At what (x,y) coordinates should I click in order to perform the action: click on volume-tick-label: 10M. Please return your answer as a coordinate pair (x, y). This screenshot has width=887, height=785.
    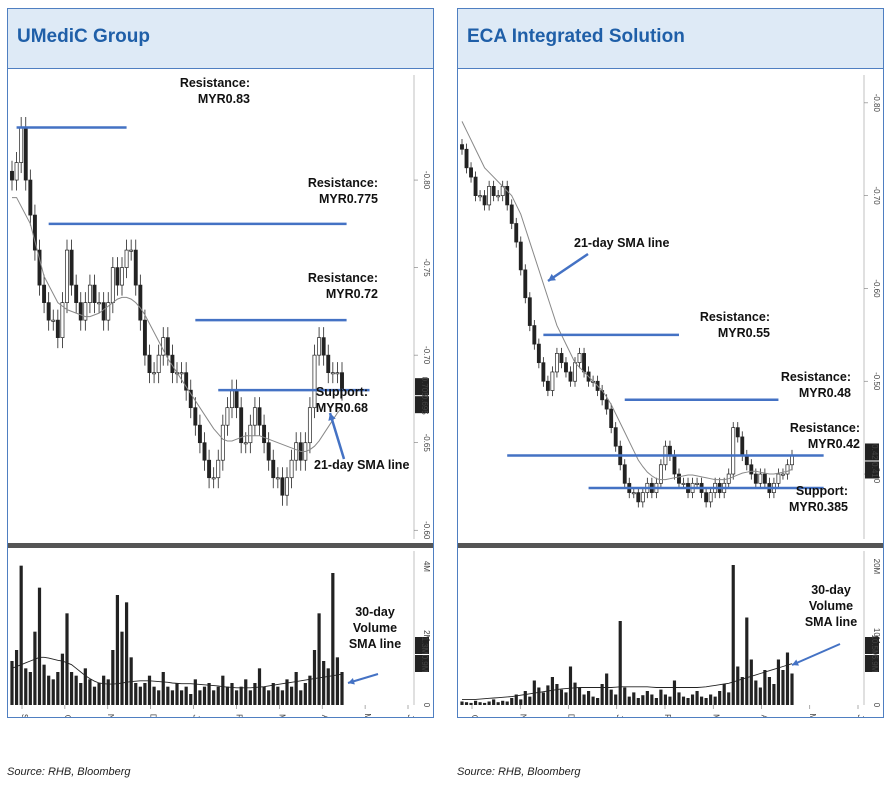
    Looking at the image, I should click on (876, 636).